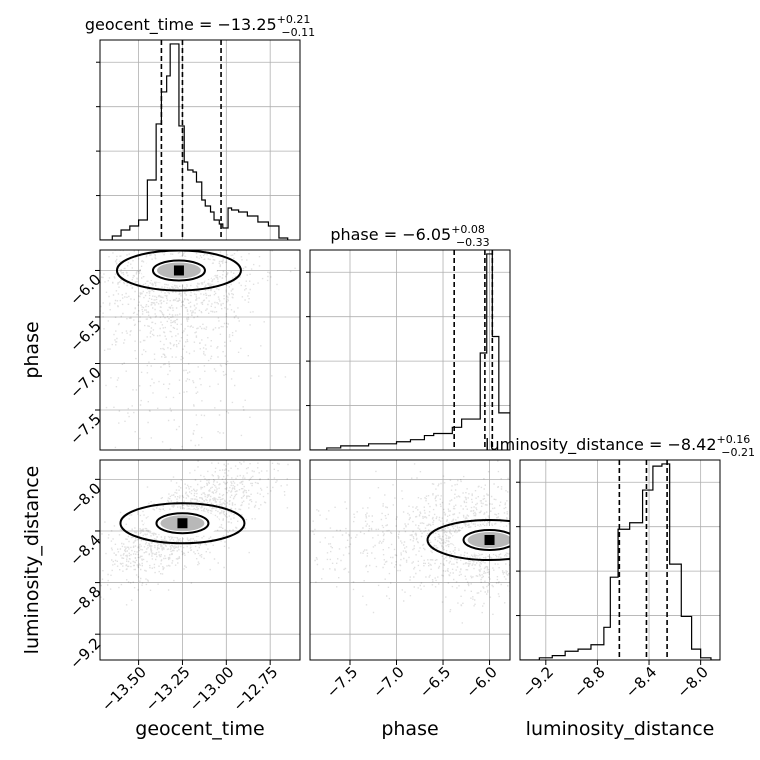 The height and width of the screenshot is (760, 760). I want to click on histogram-luminosity_distance: luminosity_distance = −8.42+0.16 −0.21, so click(620, 547).